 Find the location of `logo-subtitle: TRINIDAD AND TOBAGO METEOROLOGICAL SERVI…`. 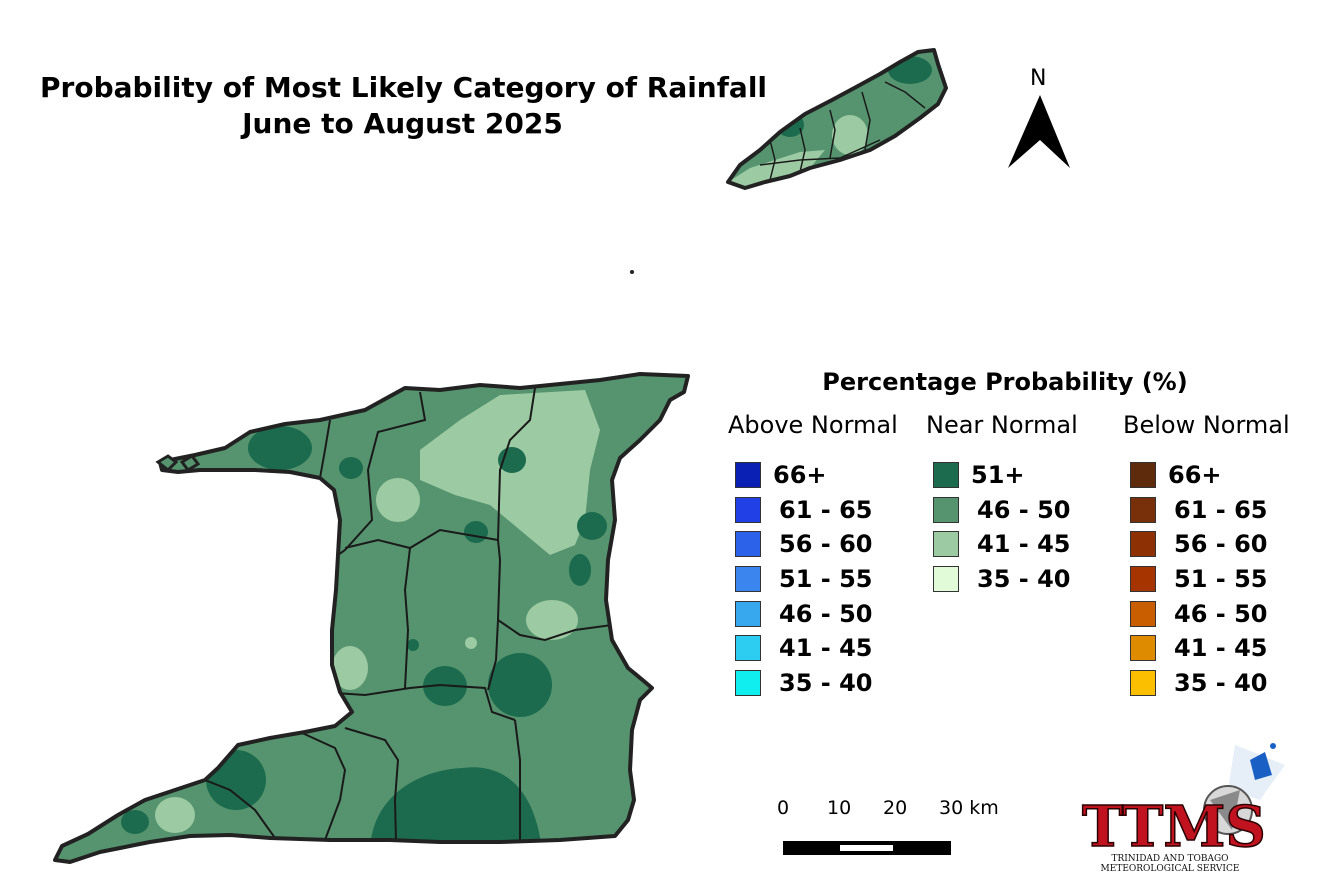

logo-subtitle: TRINIDAD AND TOBAGO METEOROLOGICAL SERVI… is located at coordinates (1170, 864).